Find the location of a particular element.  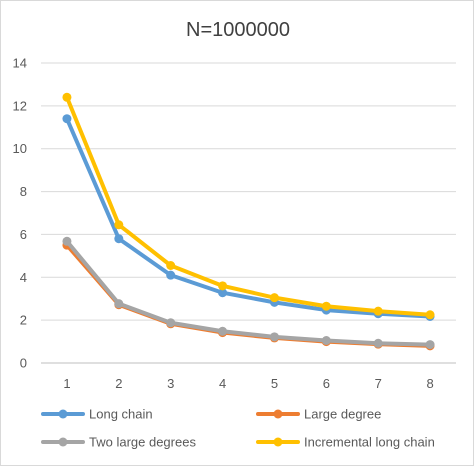

y-tick-label: 0 is located at coordinates (23, 363).